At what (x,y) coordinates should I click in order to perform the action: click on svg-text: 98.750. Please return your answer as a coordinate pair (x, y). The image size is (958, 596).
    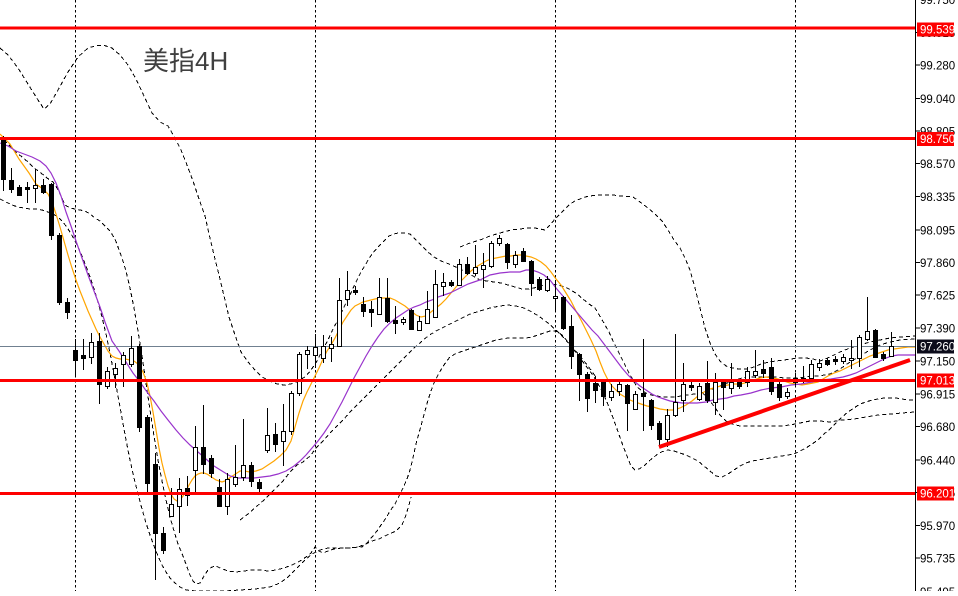
    Looking at the image, I should click on (937, 140).